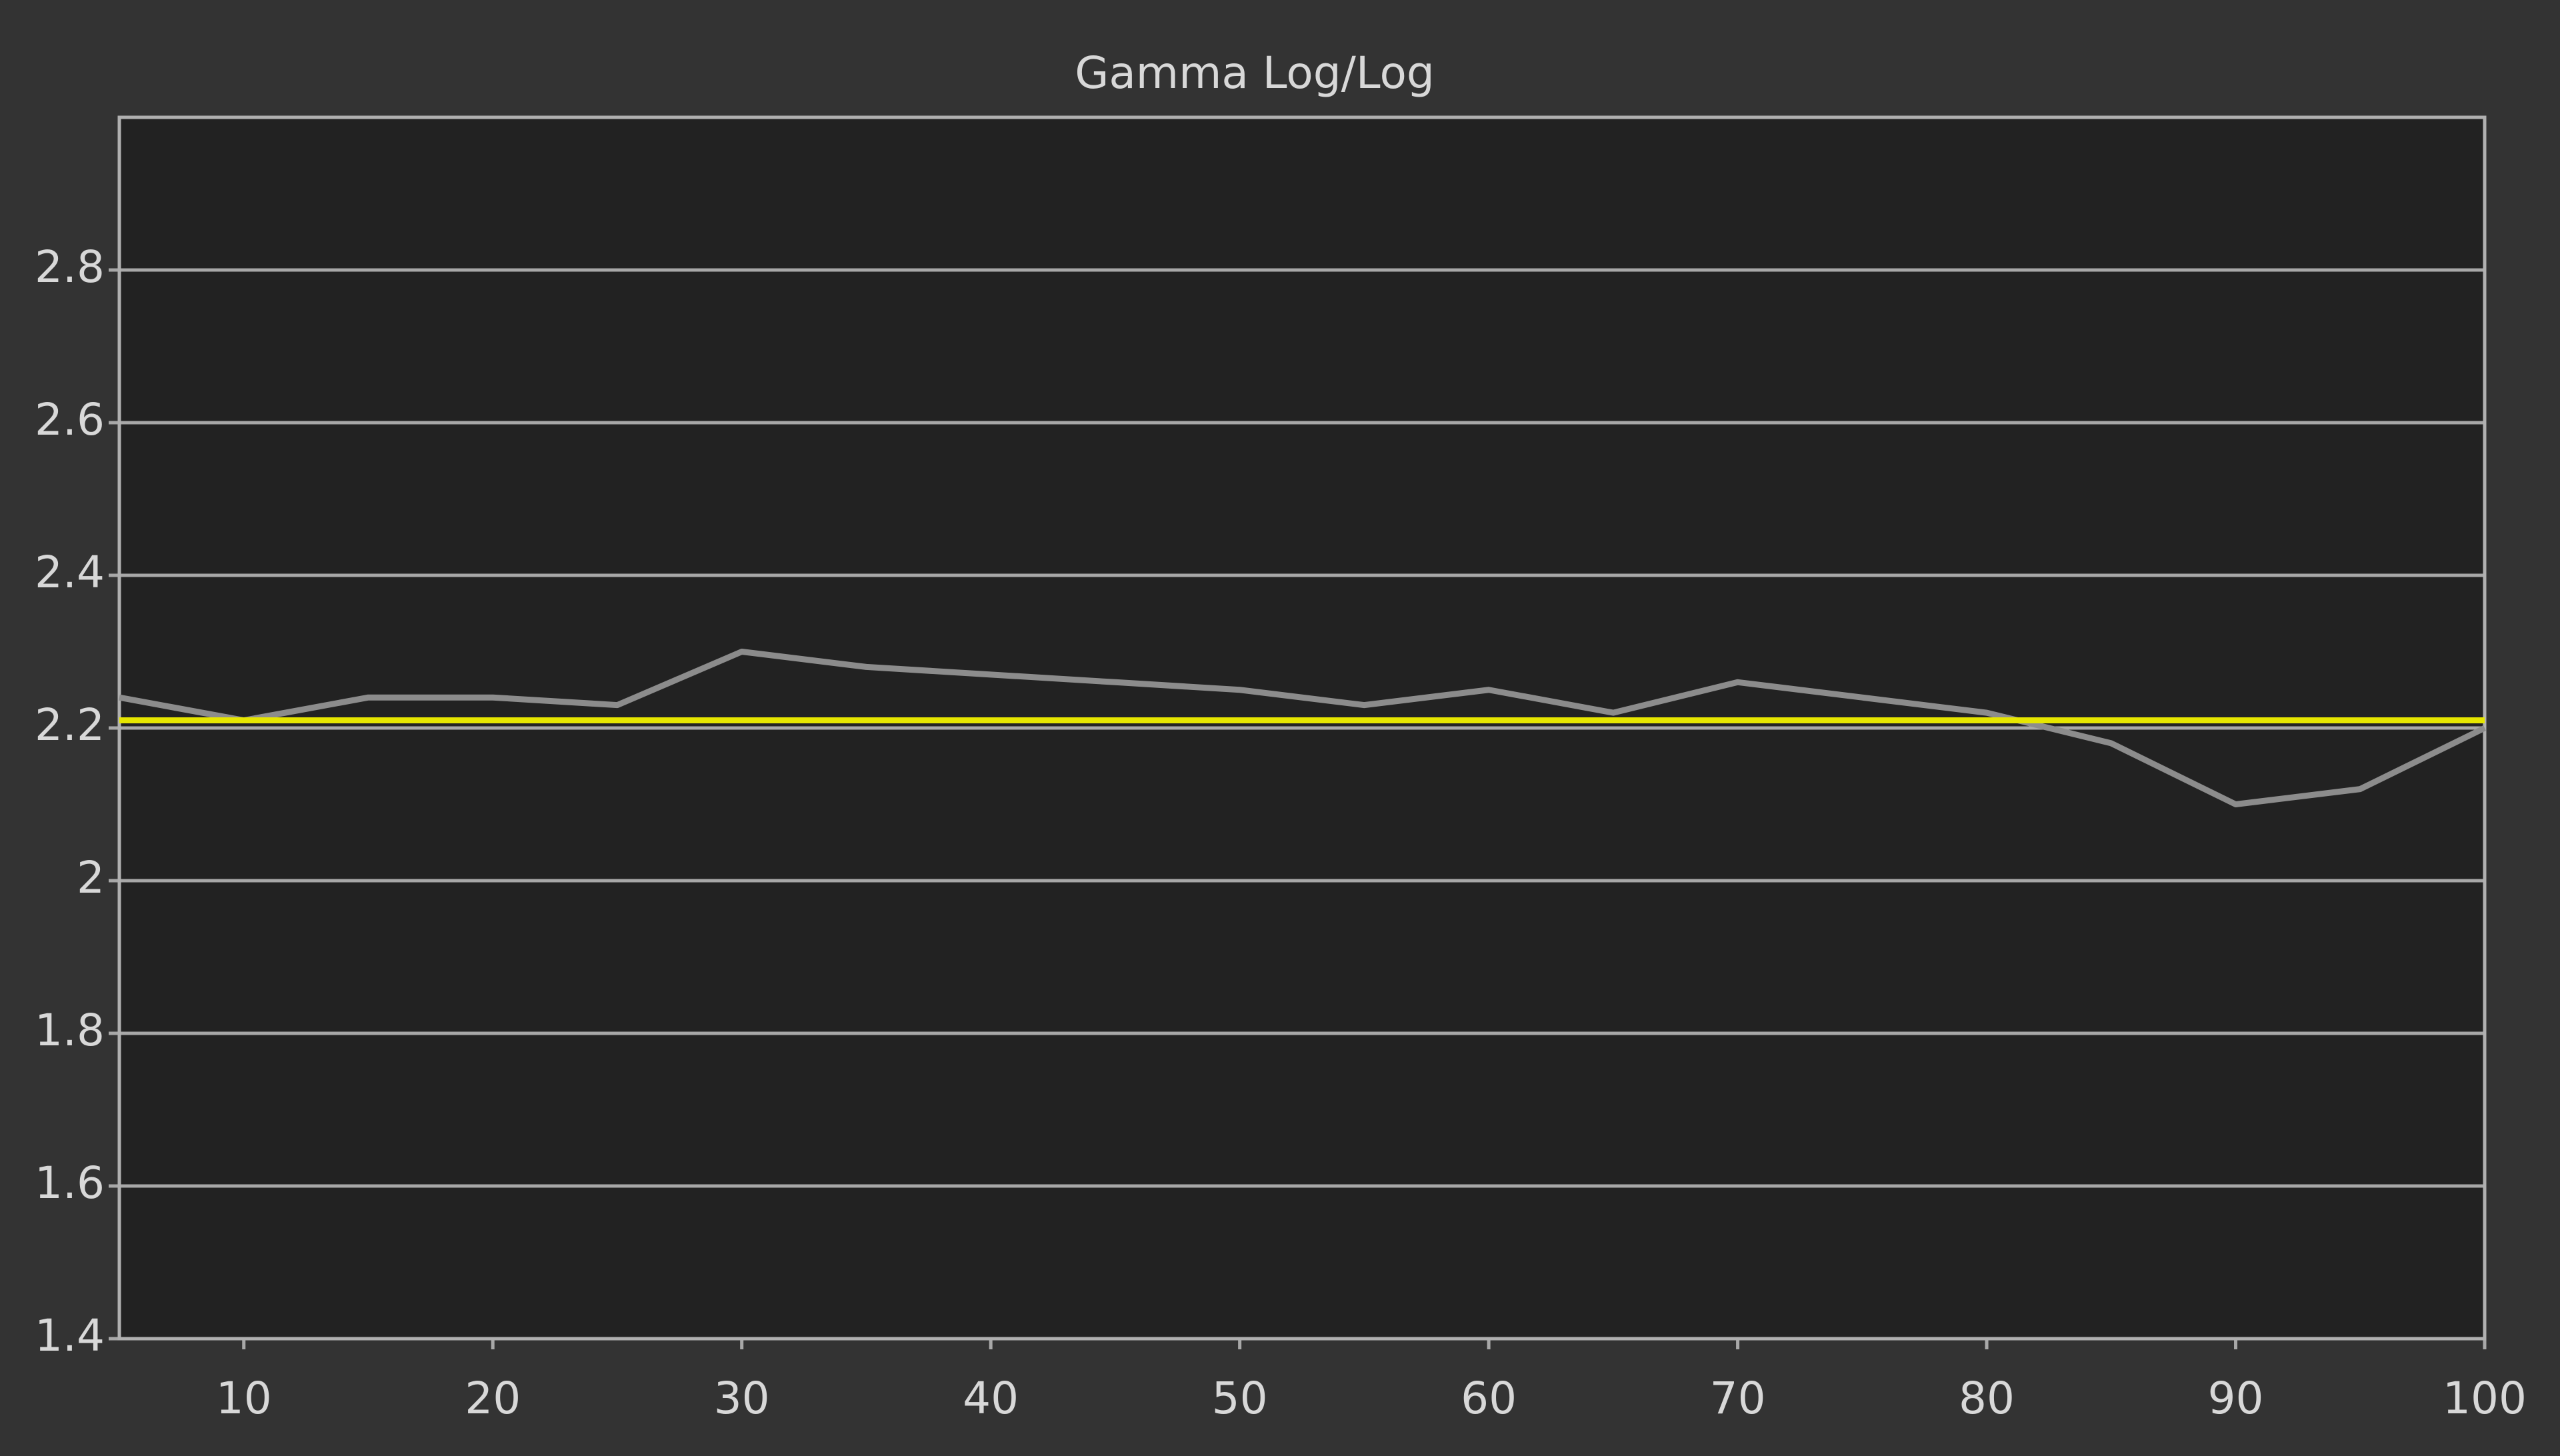 The image size is (2560, 1456). I want to click on x-tick-label: 50, so click(1240, 1398).